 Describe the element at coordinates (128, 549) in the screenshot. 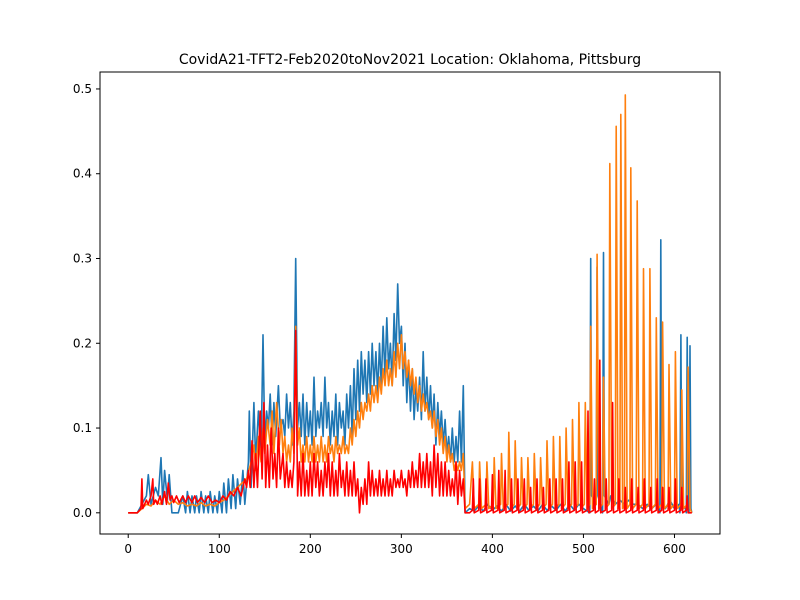

I see `x-tick-label: 0` at that location.